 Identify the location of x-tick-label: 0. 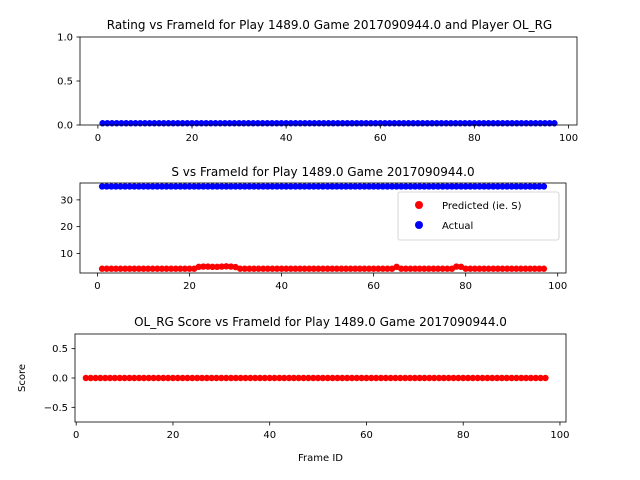
(76, 435).